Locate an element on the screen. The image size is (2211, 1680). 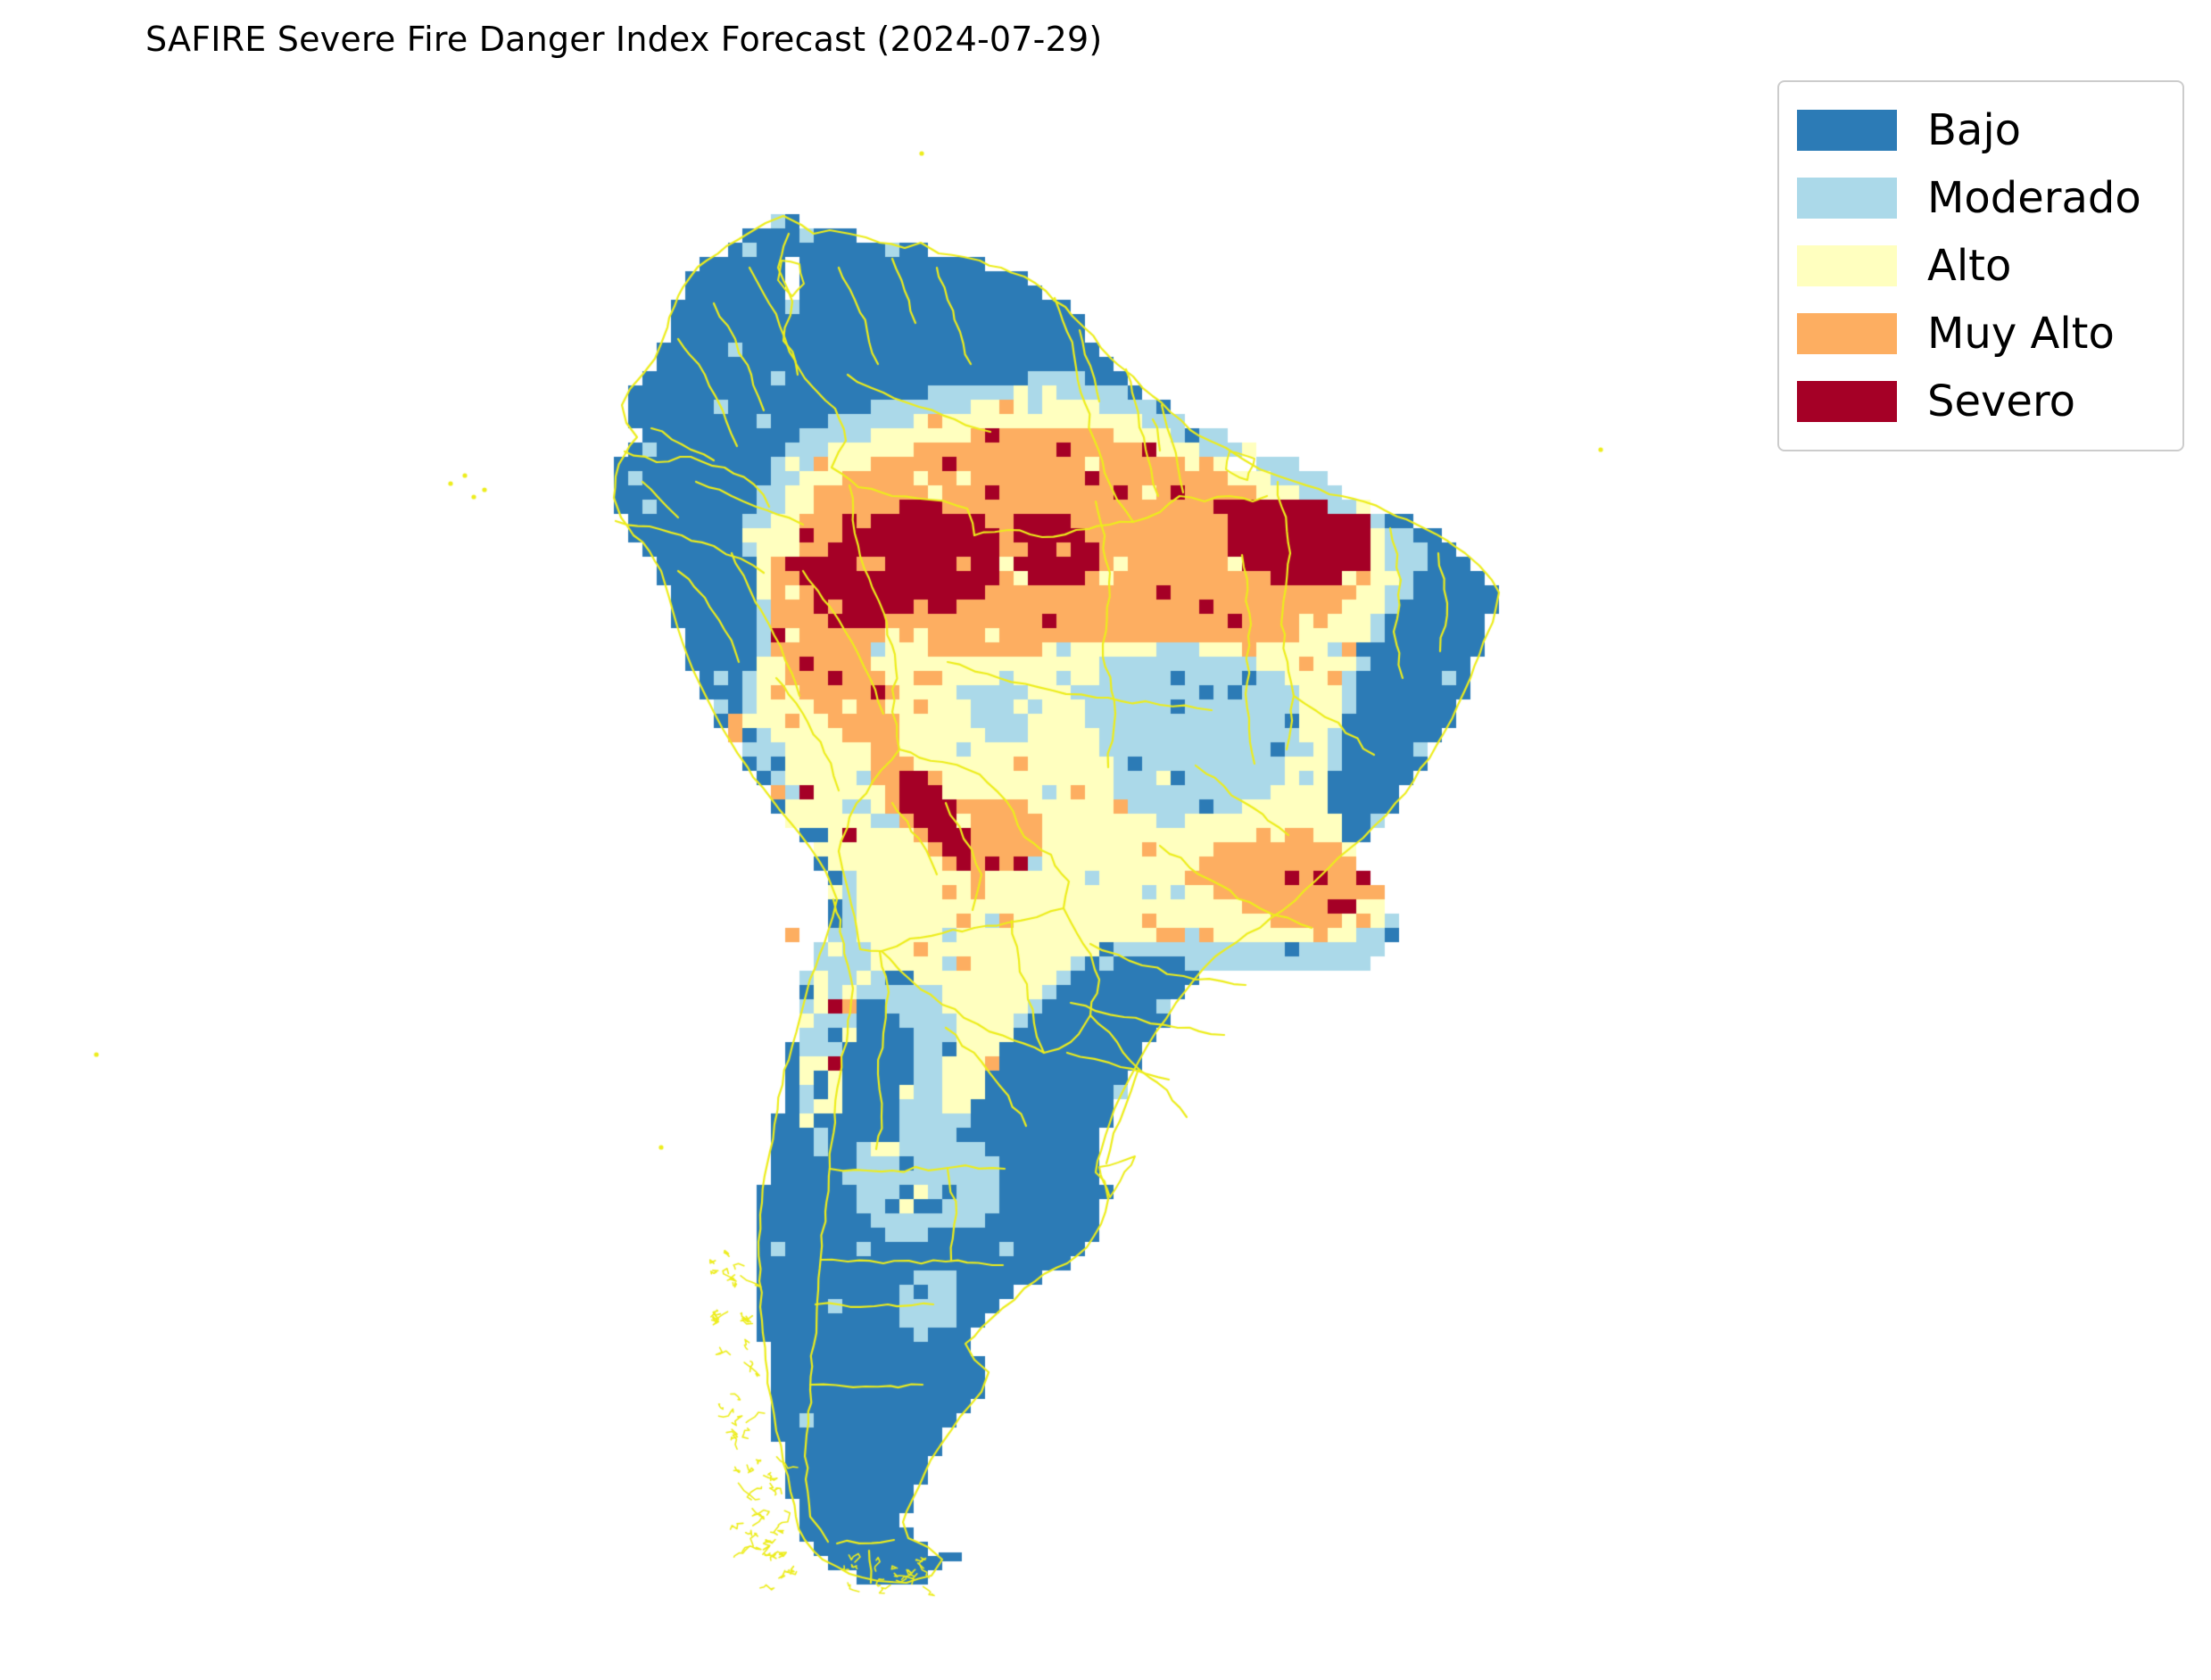
legend-item-label: Alto is located at coordinates (1970, 266).